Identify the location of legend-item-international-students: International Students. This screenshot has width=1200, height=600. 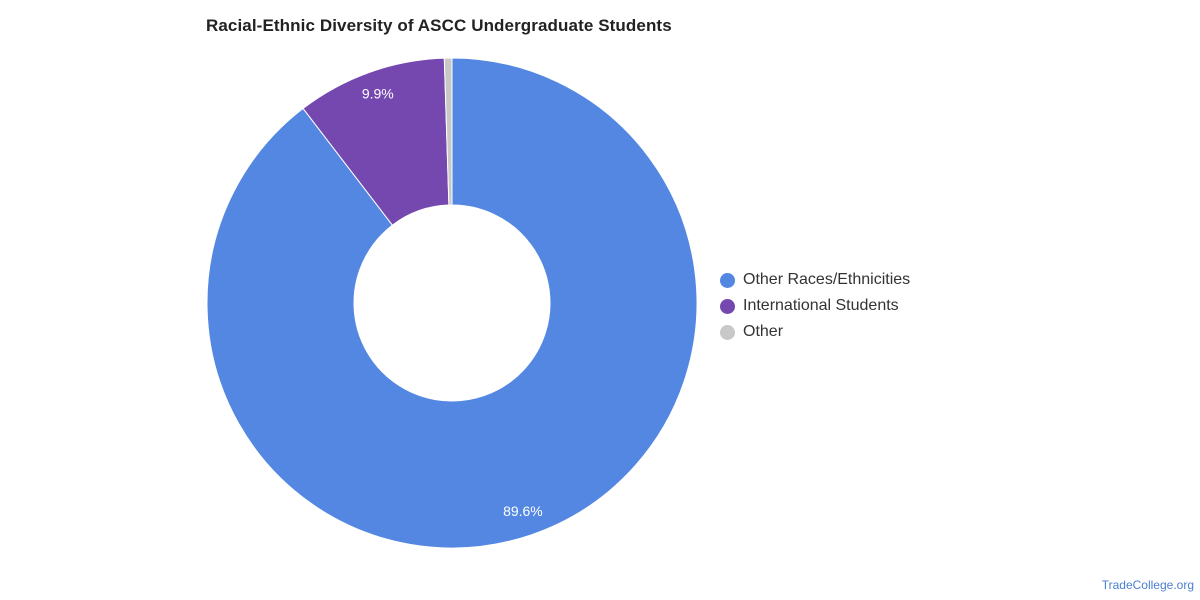
(815, 306).